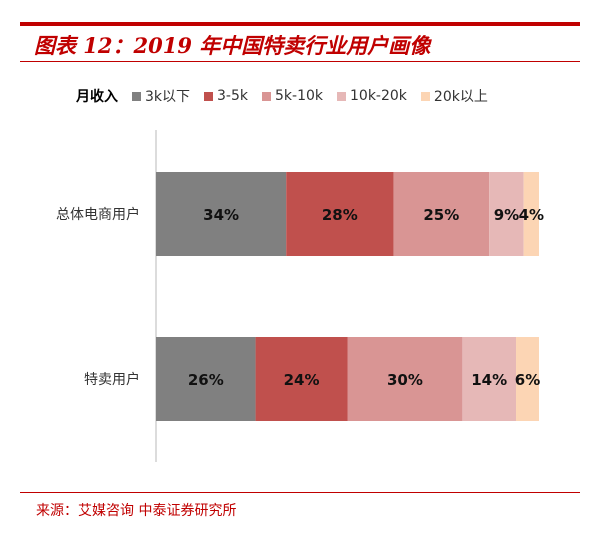  I want to click on data-label: 30%, so click(405, 380).